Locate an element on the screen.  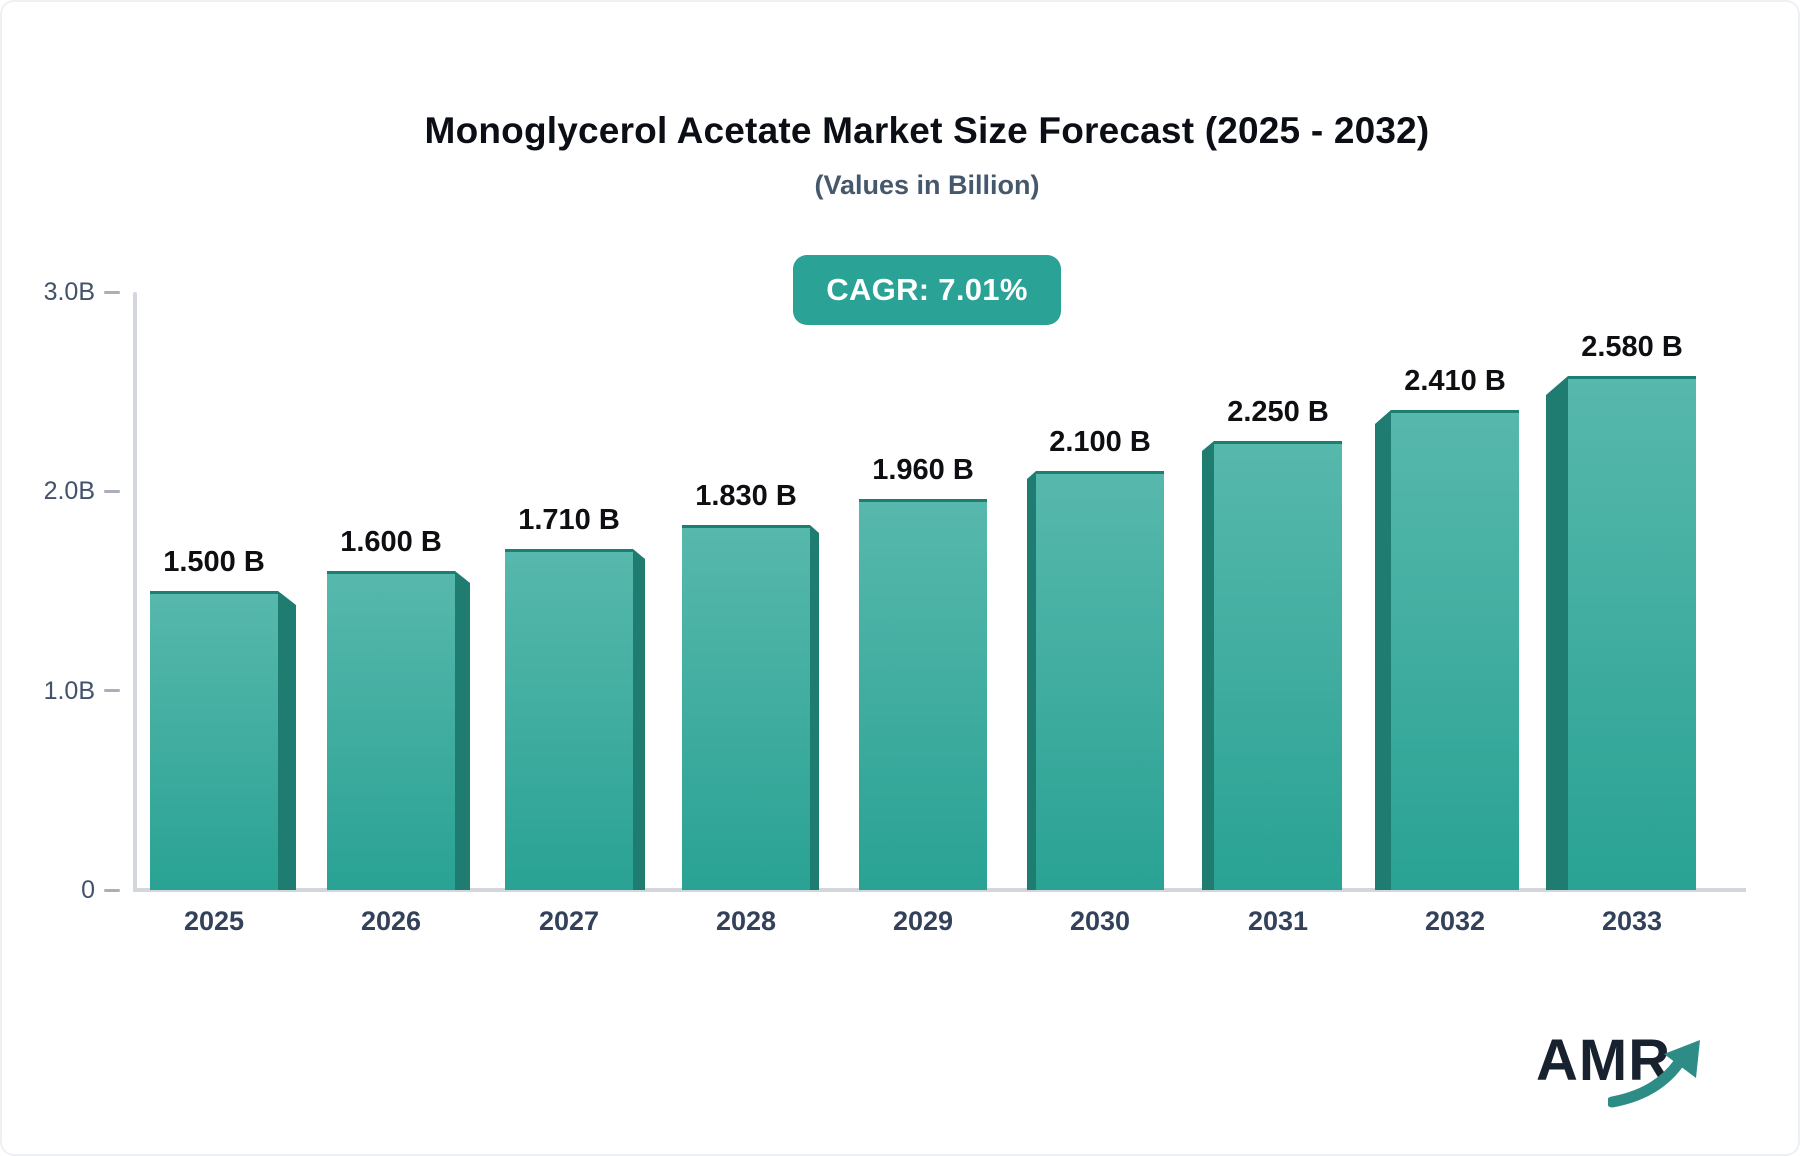
bar-side-2027 is located at coordinates (639, 719).